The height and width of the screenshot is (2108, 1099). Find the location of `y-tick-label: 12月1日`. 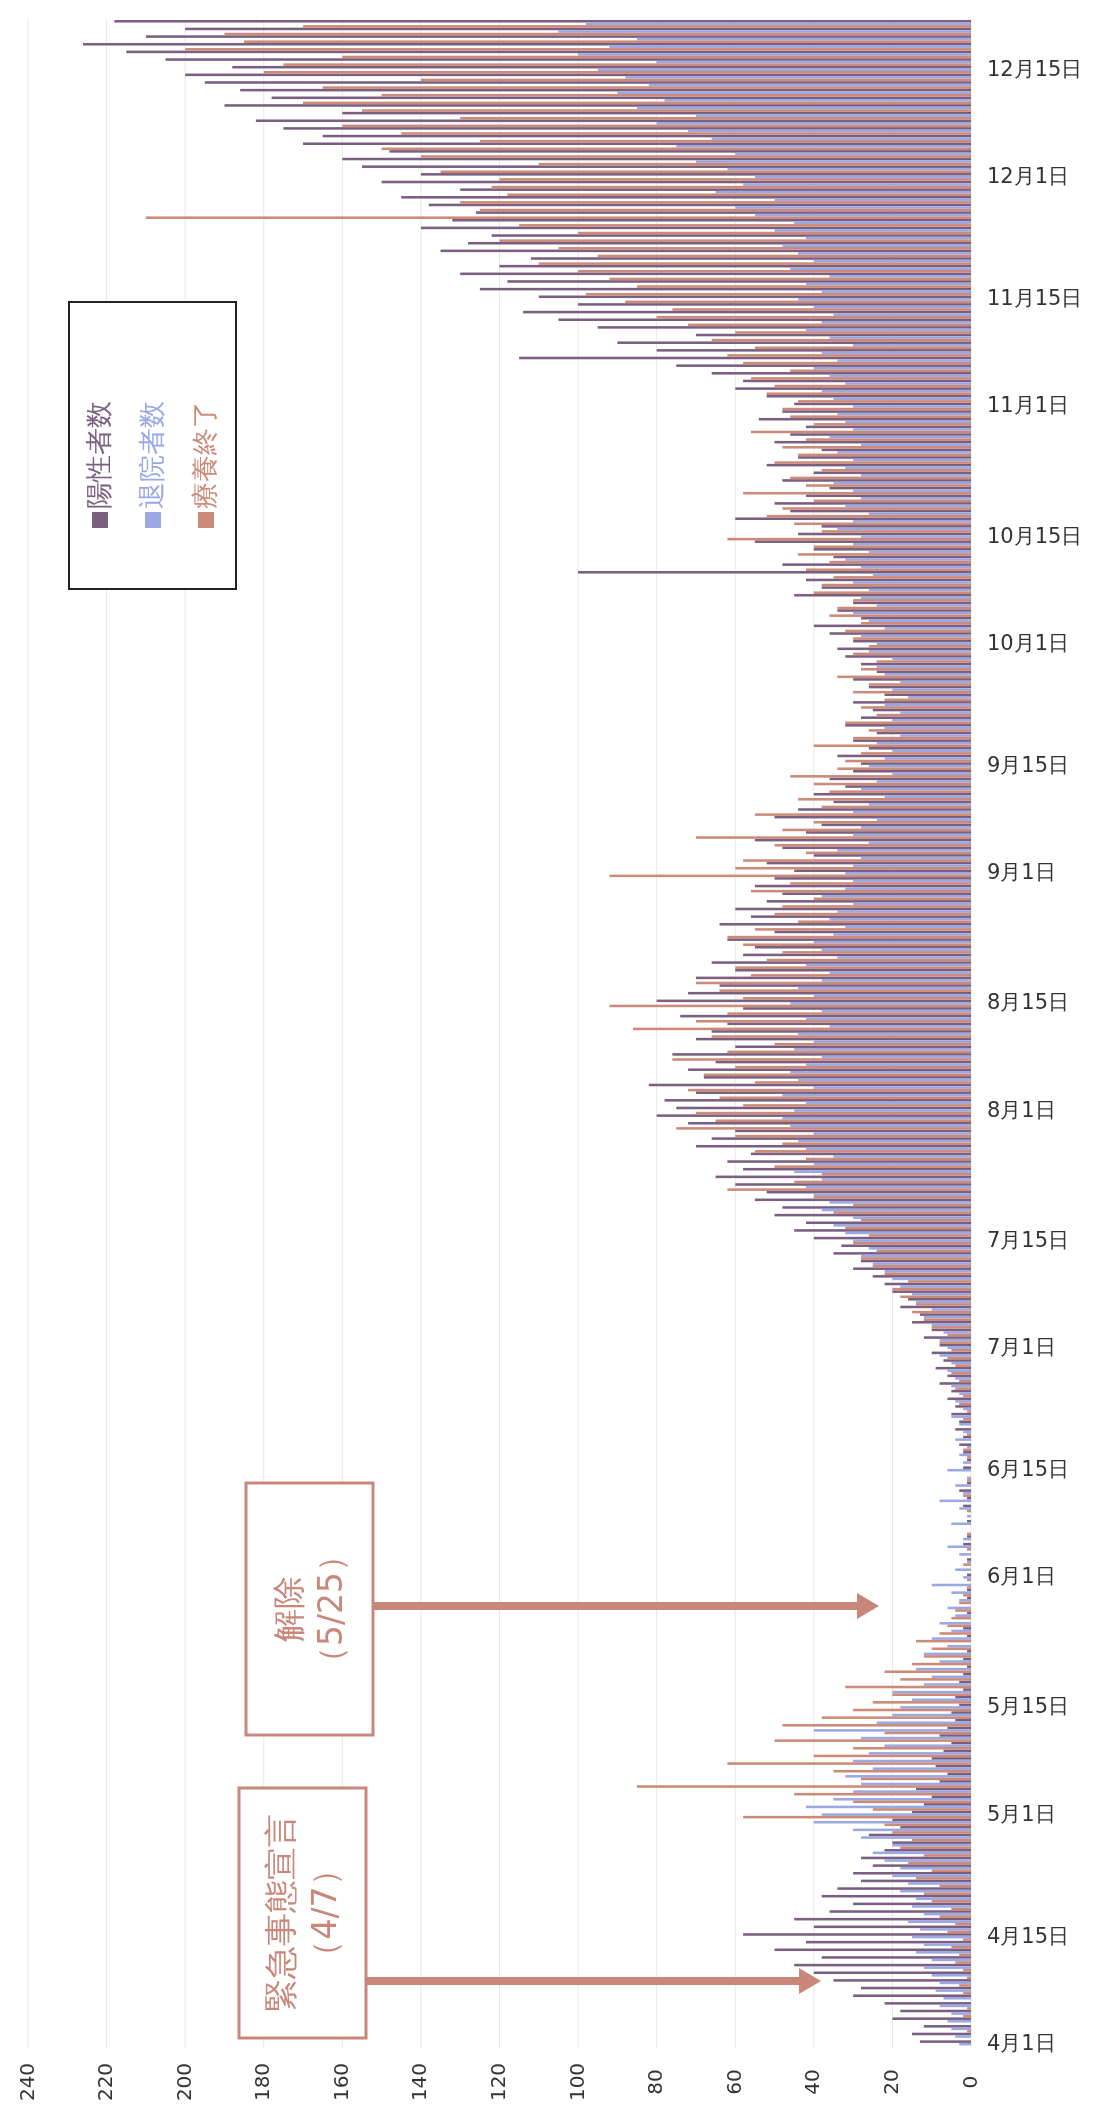

y-tick-label: 12月1日 is located at coordinates (1028, 175).